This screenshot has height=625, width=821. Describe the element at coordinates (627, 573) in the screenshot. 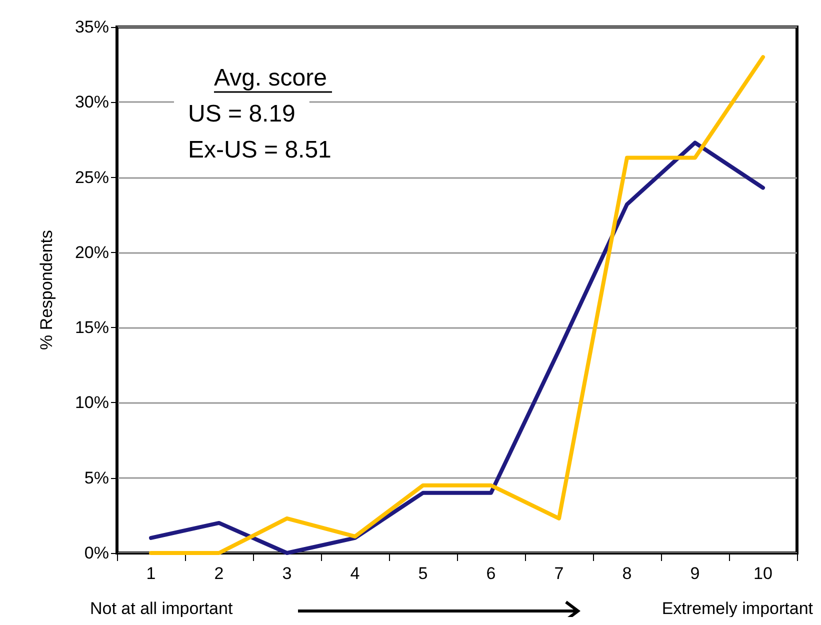

I see `x-tick-label: 8` at that location.